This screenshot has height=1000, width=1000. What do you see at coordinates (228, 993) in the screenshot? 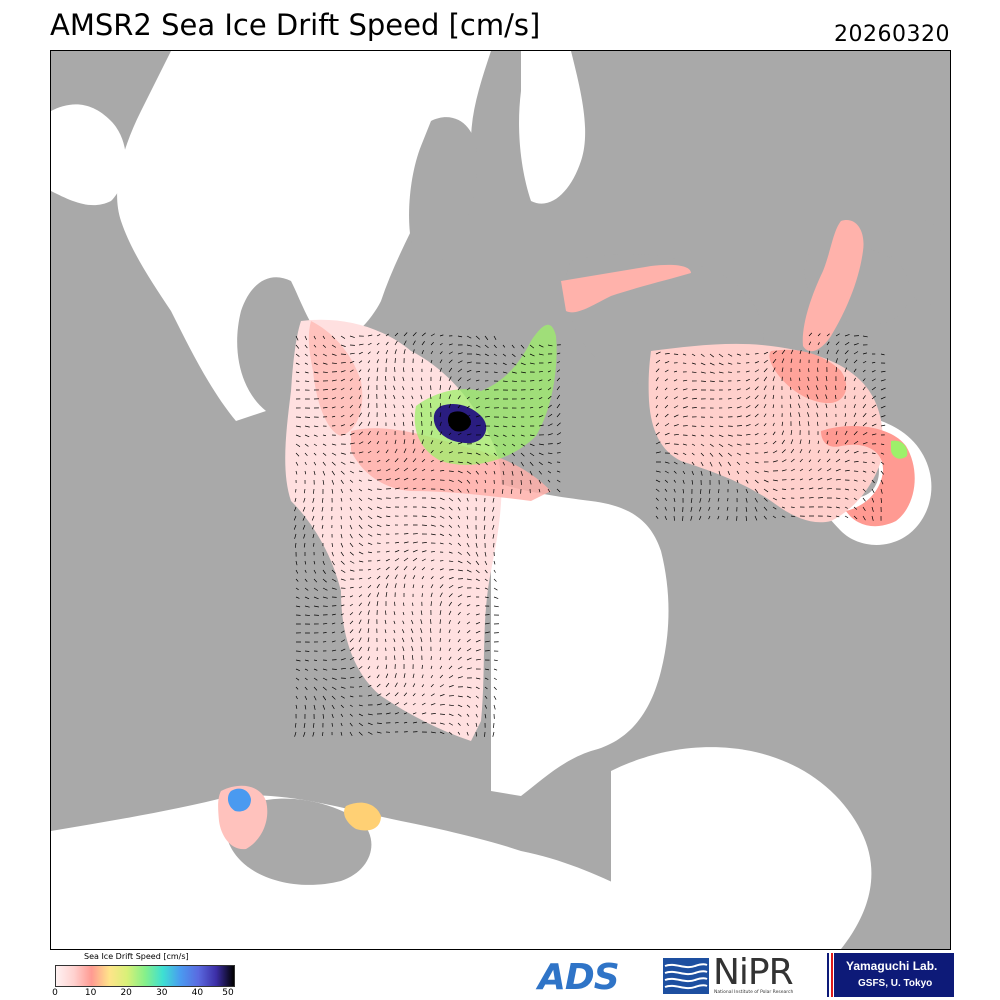
I see `colorbar-tick-50: 50` at bounding box center [228, 993].